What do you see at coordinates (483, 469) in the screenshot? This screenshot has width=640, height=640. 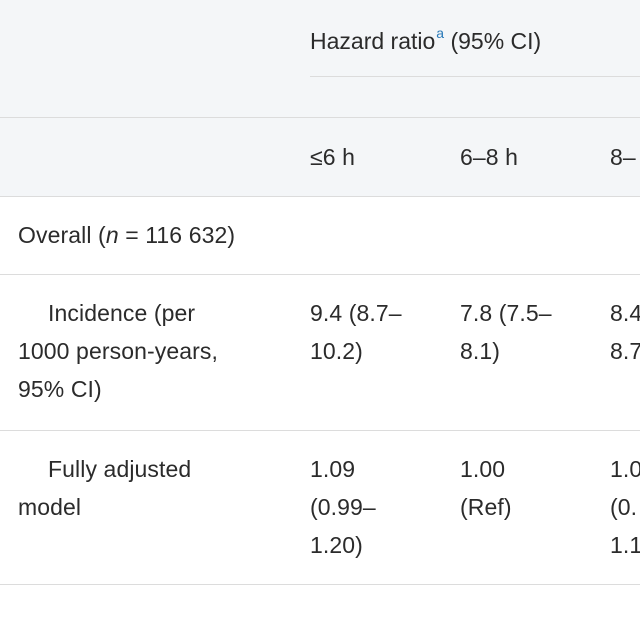 I see `adjusted-6-8h-line1: 1.00` at bounding box center [483, 469].